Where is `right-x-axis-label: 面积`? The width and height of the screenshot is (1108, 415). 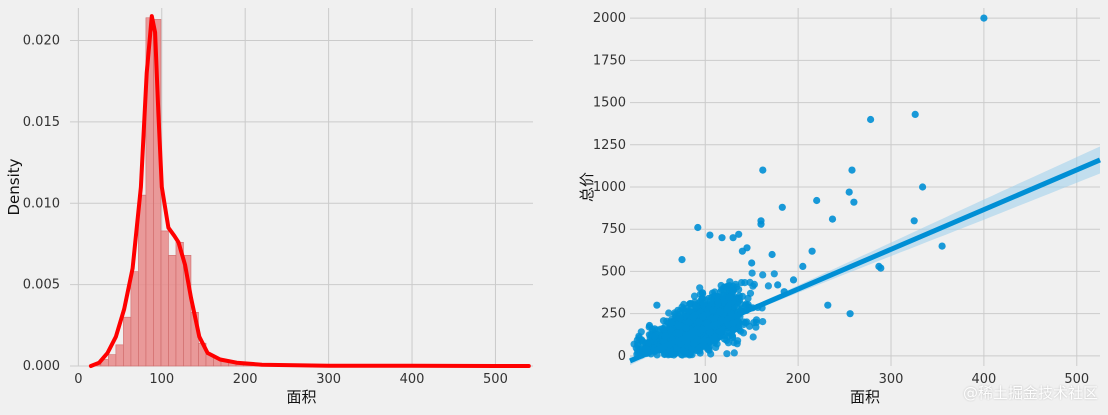
right-x-axis-label: 面积 is located at coordinates (865, 397).